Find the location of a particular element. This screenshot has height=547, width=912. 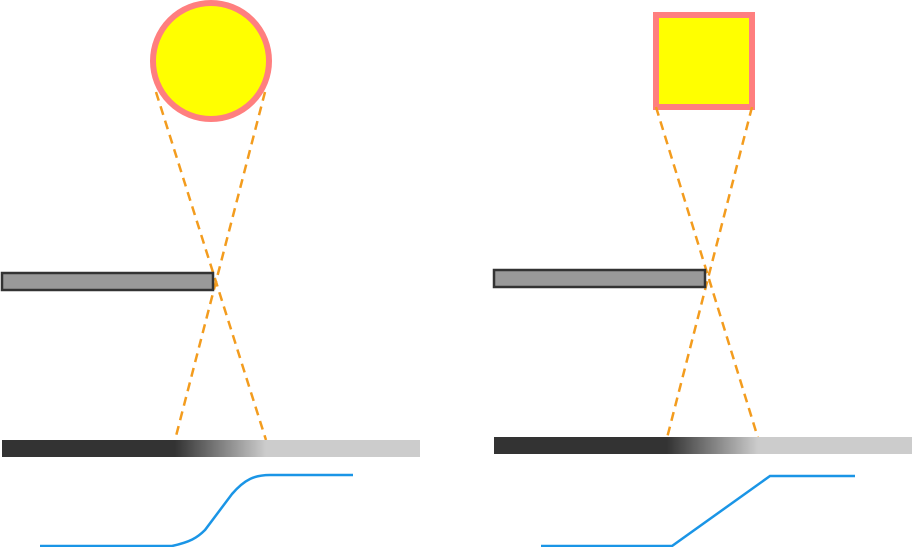

circular-light-source is located at coordinates (211, 61).